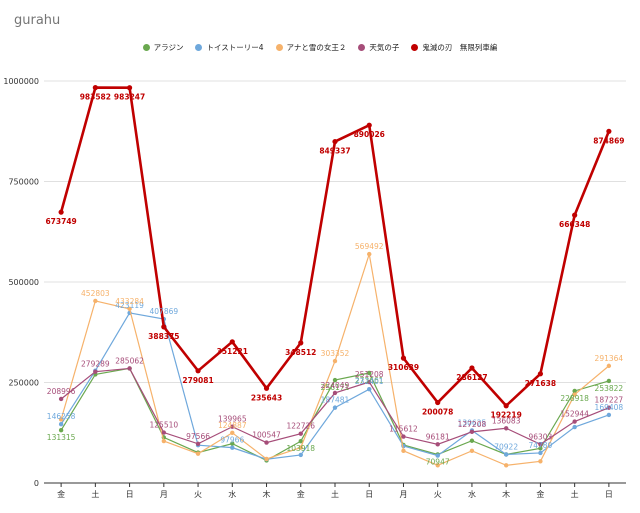  What do you see at coordinates (310, 47) in the screenshot?
I see `legend-item: アナと雪の女王２` at bounding box center [310, 47].